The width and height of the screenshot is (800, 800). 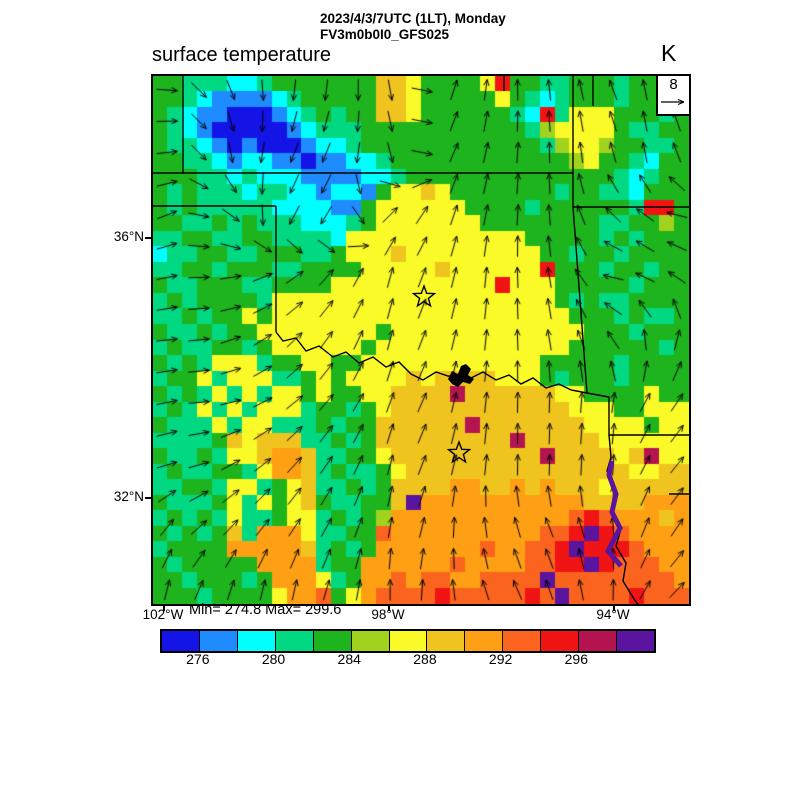 I want to click on plot-title: surface temperature, so click(x=241, y=55).